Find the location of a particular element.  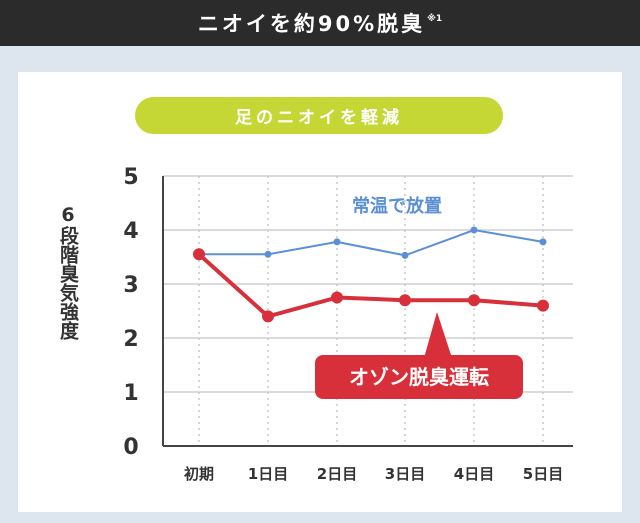

series-2-callout is located at coordinates (419, 377).